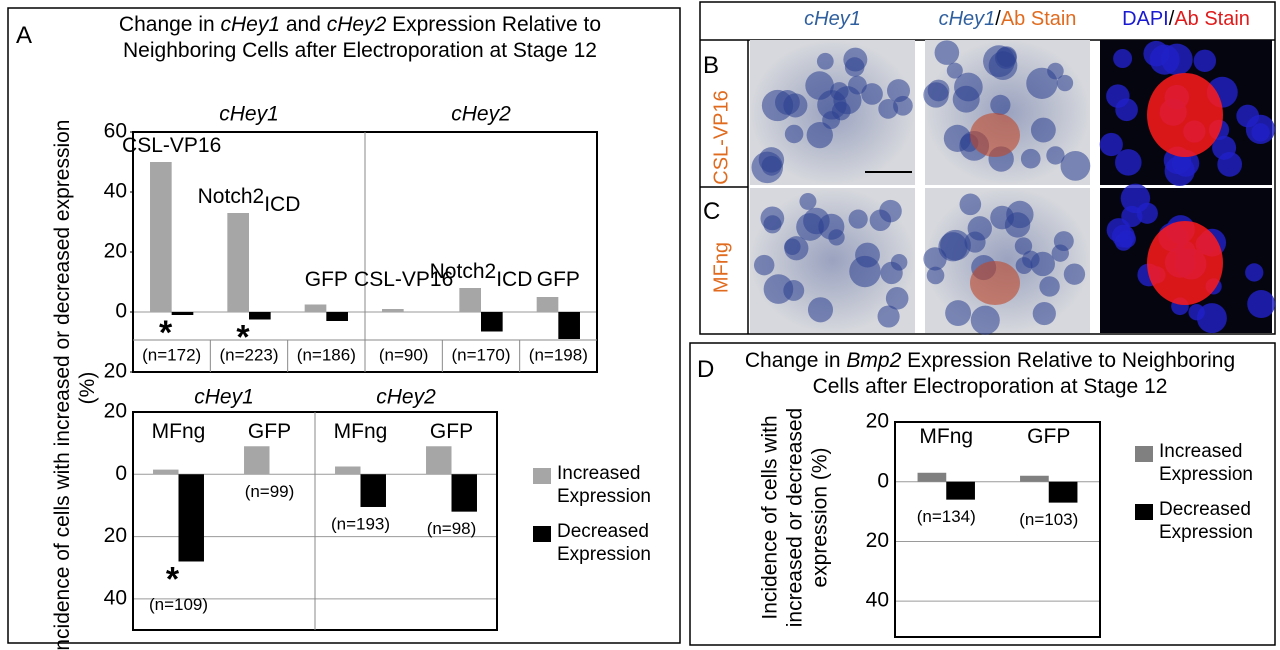  What do you see at coordinates (1186, 19) in the screenshot?
I see `column-header: DAPI/Ab Stain` at bounding box center [1186, 19].